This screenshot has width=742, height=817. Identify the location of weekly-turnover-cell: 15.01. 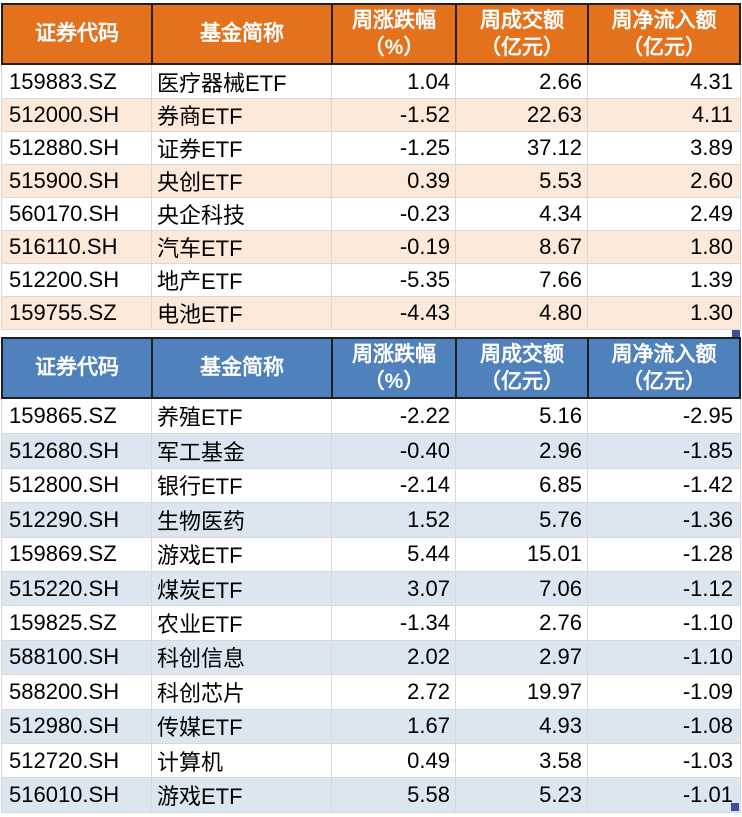
(522, 554).